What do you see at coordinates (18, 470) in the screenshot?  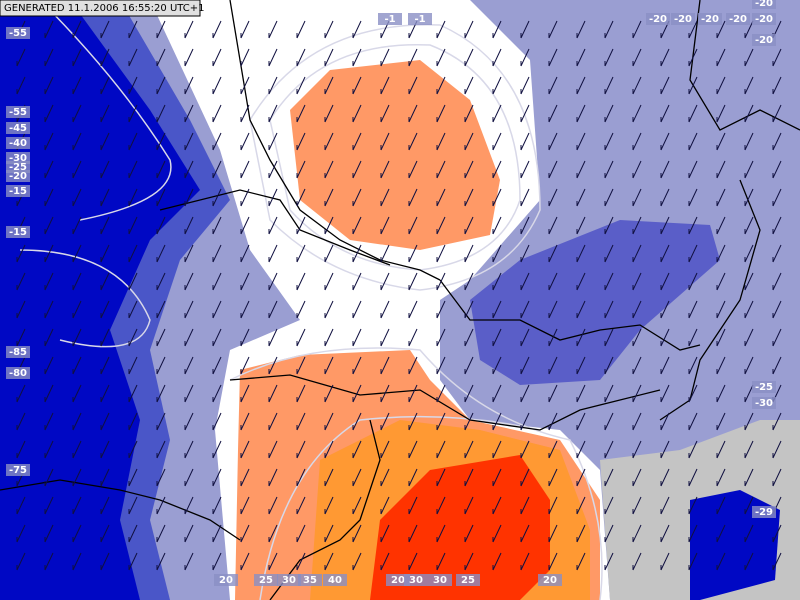 I see `contour-label: -75` at bounding box center [18, 470].